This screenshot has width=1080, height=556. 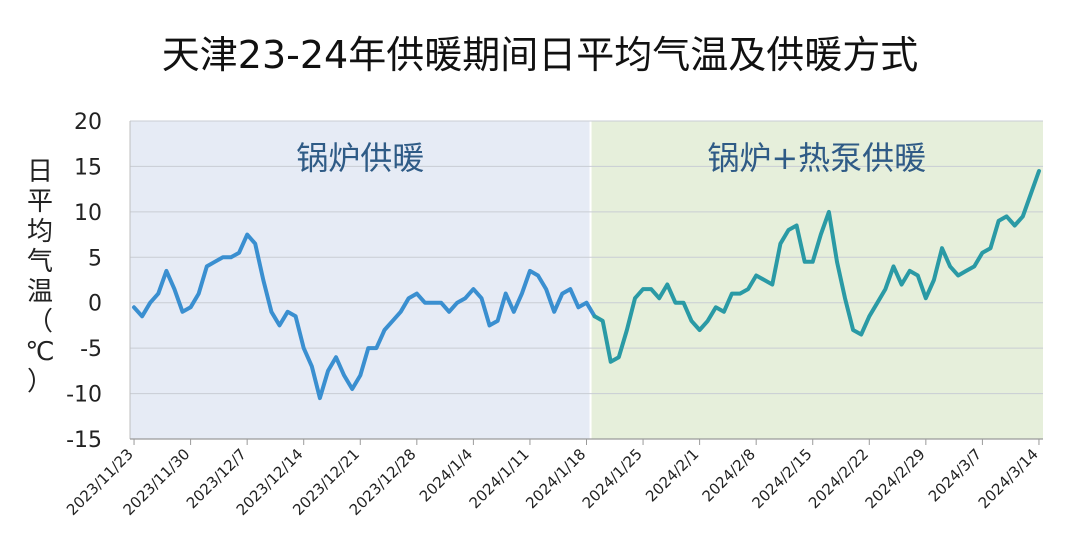 What do you see at coordinates (88, 167) in the screenshot?
I see `y-tick-label: 15` at bounding box center [88, 167].